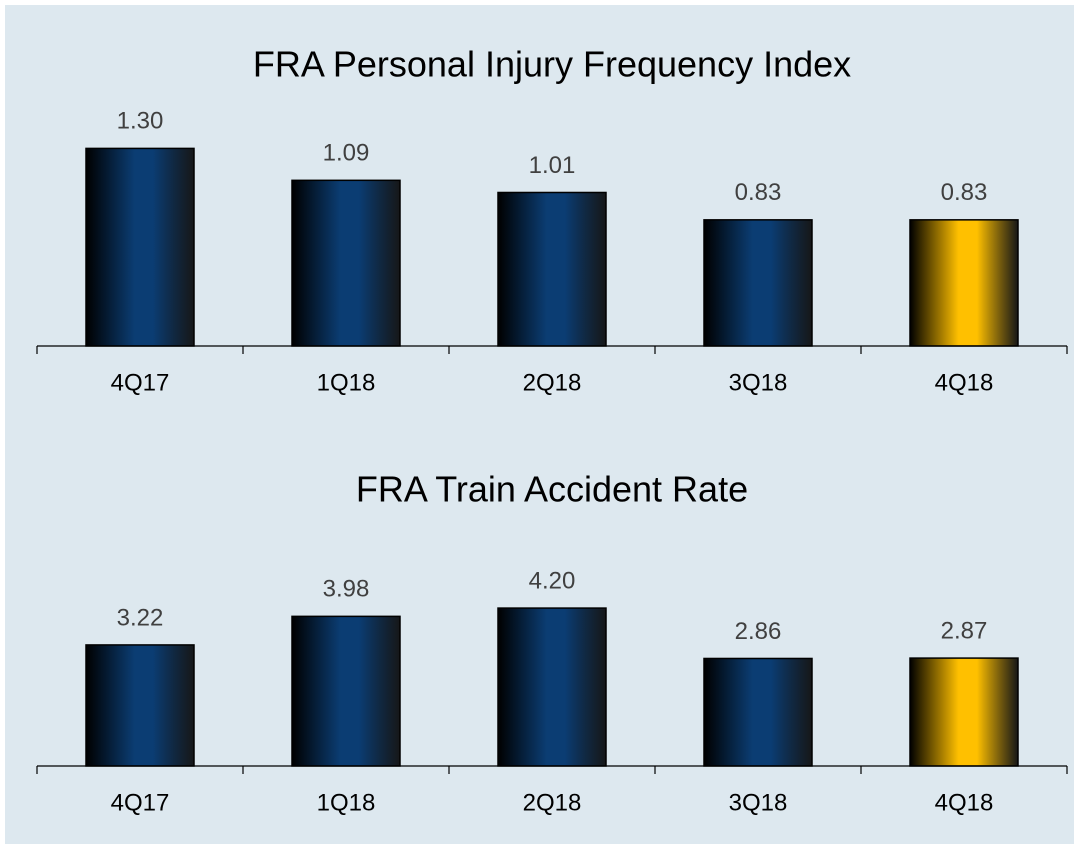 The image size is (1079, 849). Describe the element at coordinates (964, 630) in the screenshot. I see `value-label: 2.87` at that location.